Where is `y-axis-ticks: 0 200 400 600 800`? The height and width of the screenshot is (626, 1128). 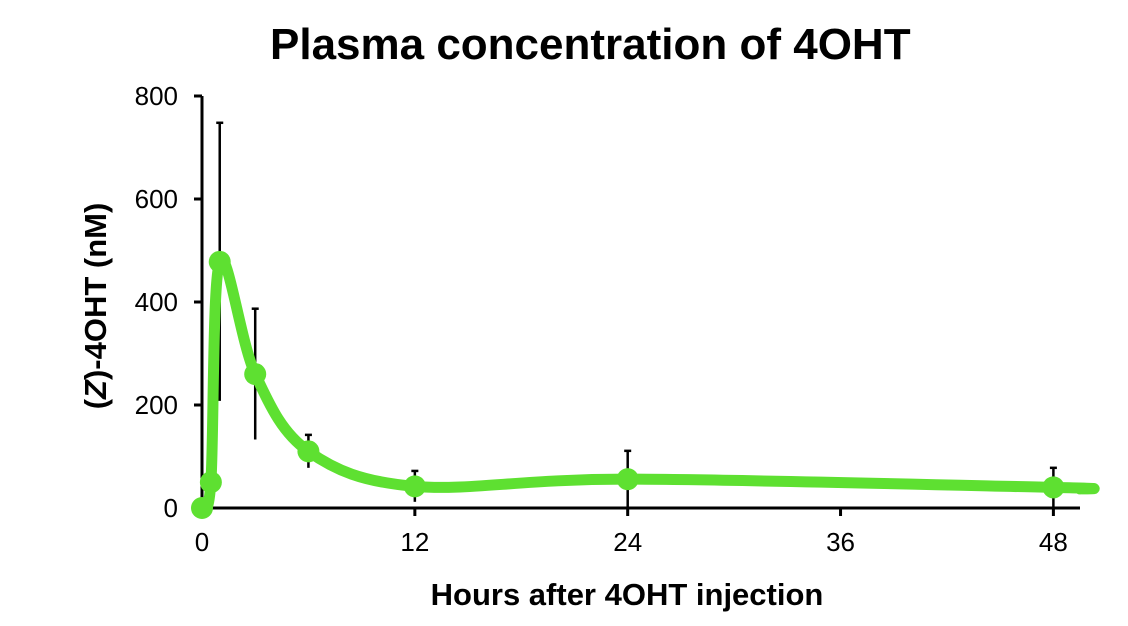
y-axis-ticks: 0 200 400 600 800 is located at coordinates (168, 302).